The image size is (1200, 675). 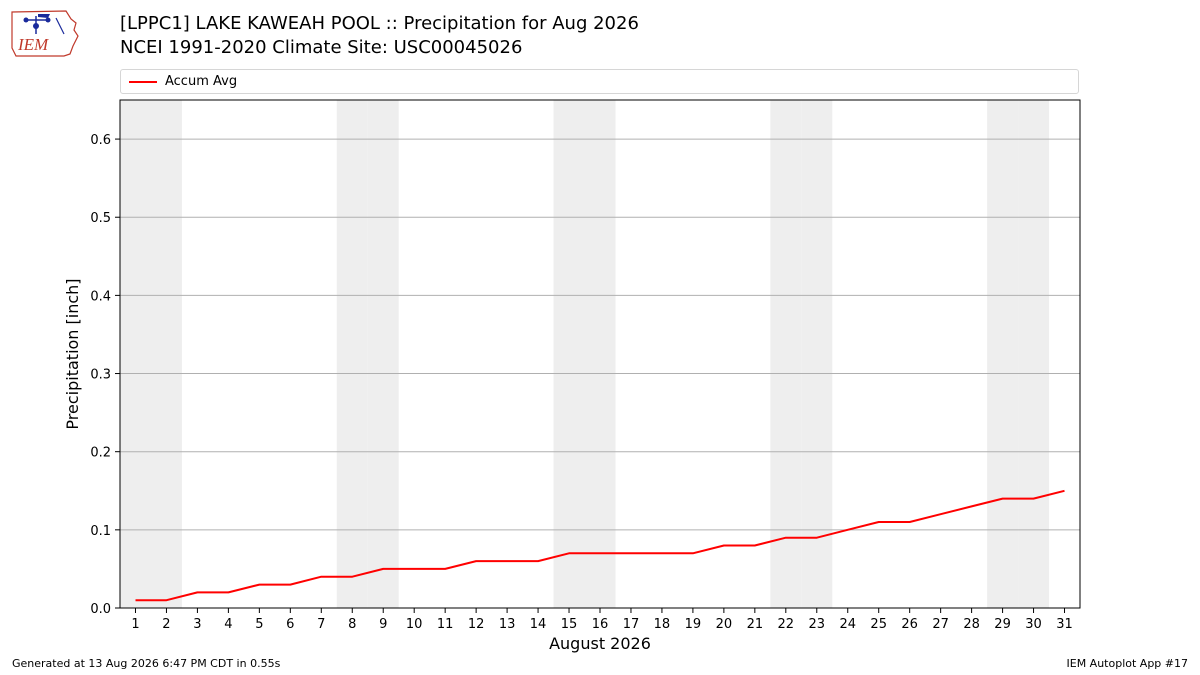 I want to click on x-tick-label: 10, so click(x=414, y=624).